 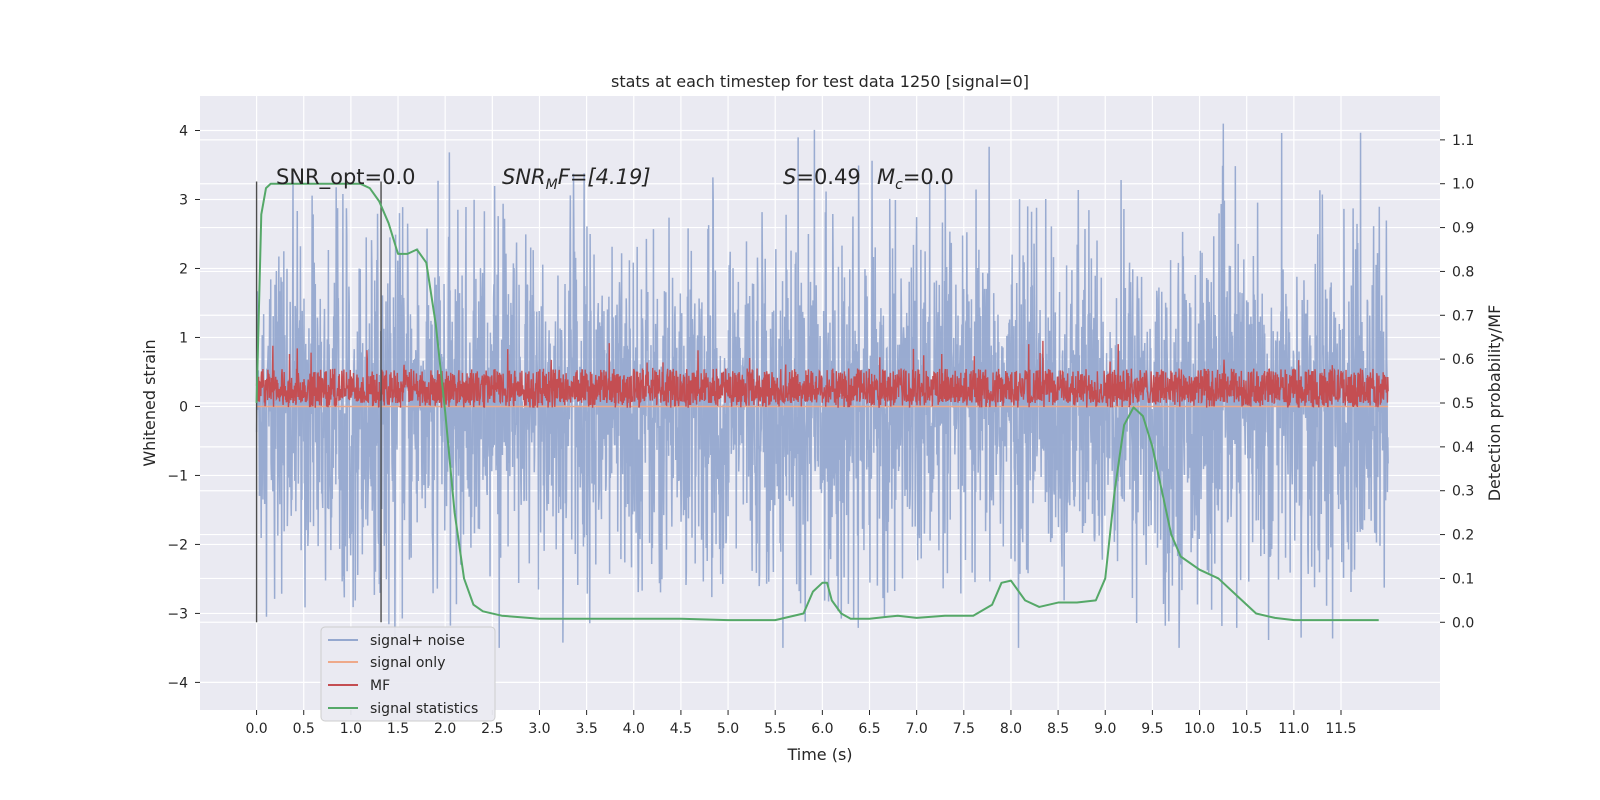 What do you see at coordinates (1105, 729) in the screenshot?
I see `x-tick-label: 9.0` at bounding box center [1105, 729].